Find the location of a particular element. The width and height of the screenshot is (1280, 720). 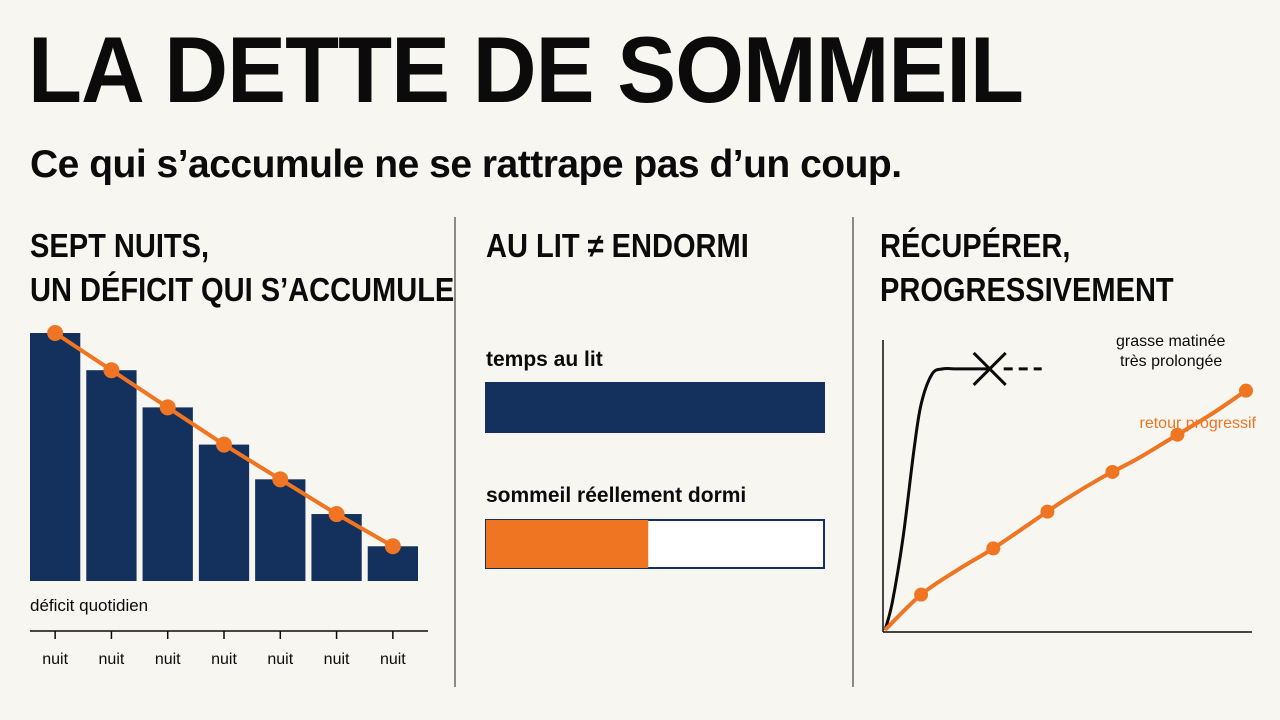

progressive-recovery-points is located at coordinates (1083, 492).